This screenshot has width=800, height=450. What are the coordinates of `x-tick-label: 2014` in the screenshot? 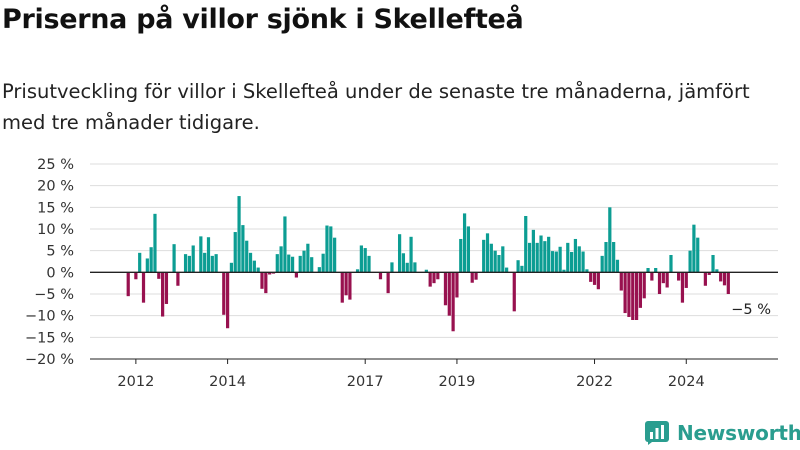 It's located at (227, 382).